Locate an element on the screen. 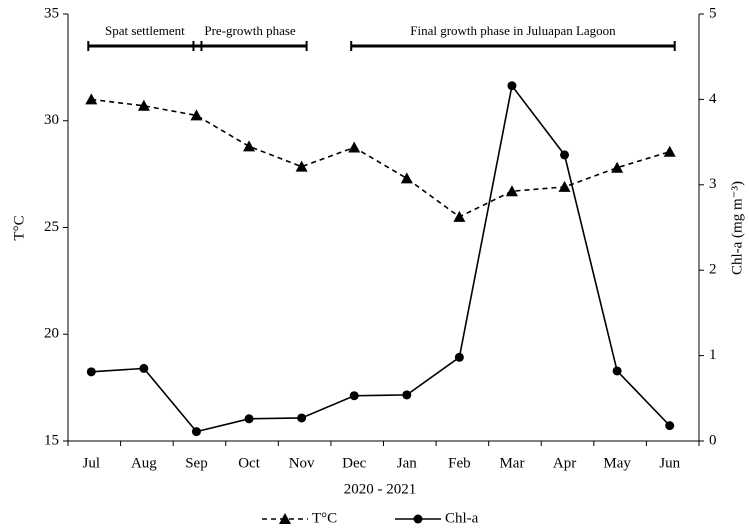  x-tick-label: Nov is located at coordinates (302, 463).